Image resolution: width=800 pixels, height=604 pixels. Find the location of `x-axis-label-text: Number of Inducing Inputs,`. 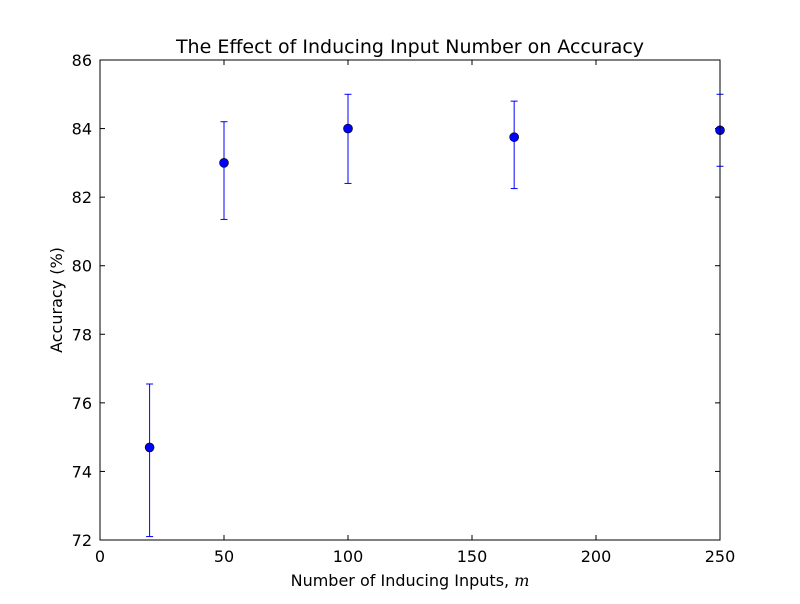

x-axis-label-text: Number of Inducing Inputs, is located at coordinates (403, 580).